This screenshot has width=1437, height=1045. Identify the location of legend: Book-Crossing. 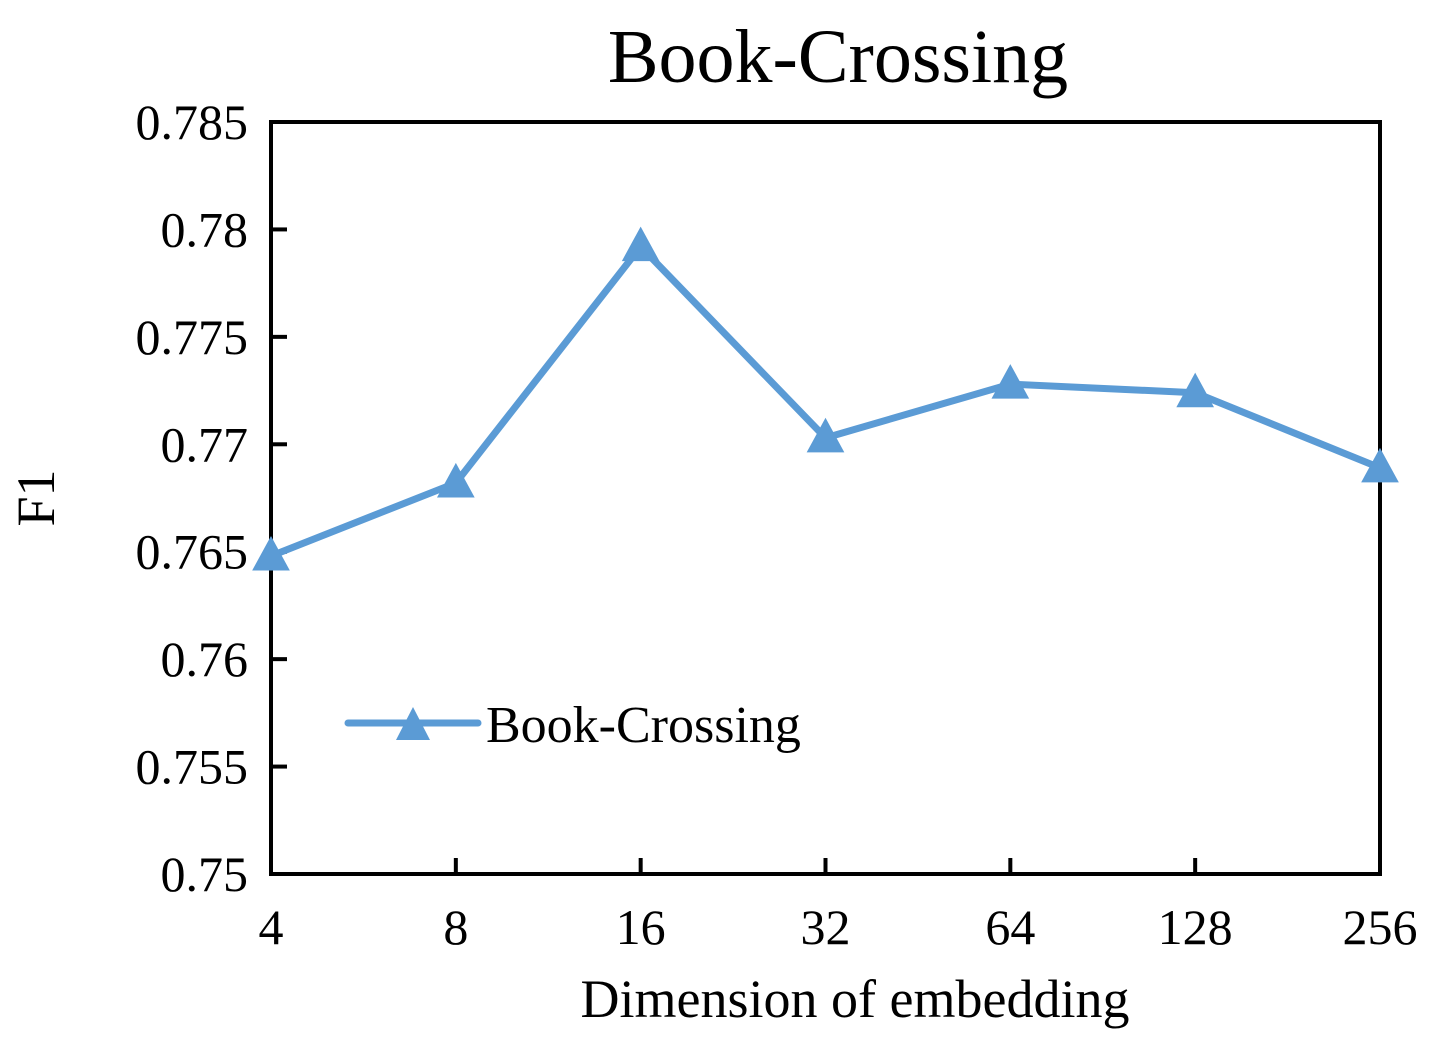
(572, 725).